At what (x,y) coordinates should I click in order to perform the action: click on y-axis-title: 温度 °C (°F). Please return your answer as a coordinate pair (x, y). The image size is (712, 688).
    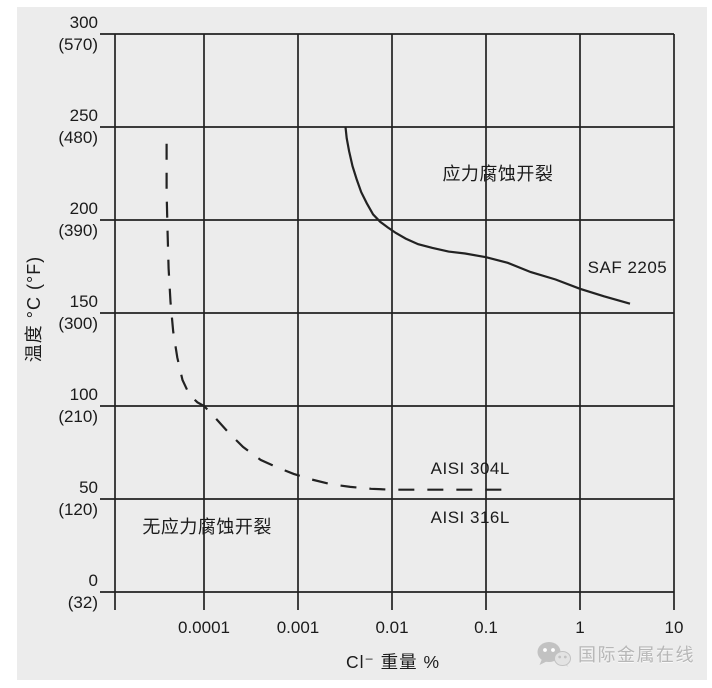
    Looking at the image, I should click on (34, 309).